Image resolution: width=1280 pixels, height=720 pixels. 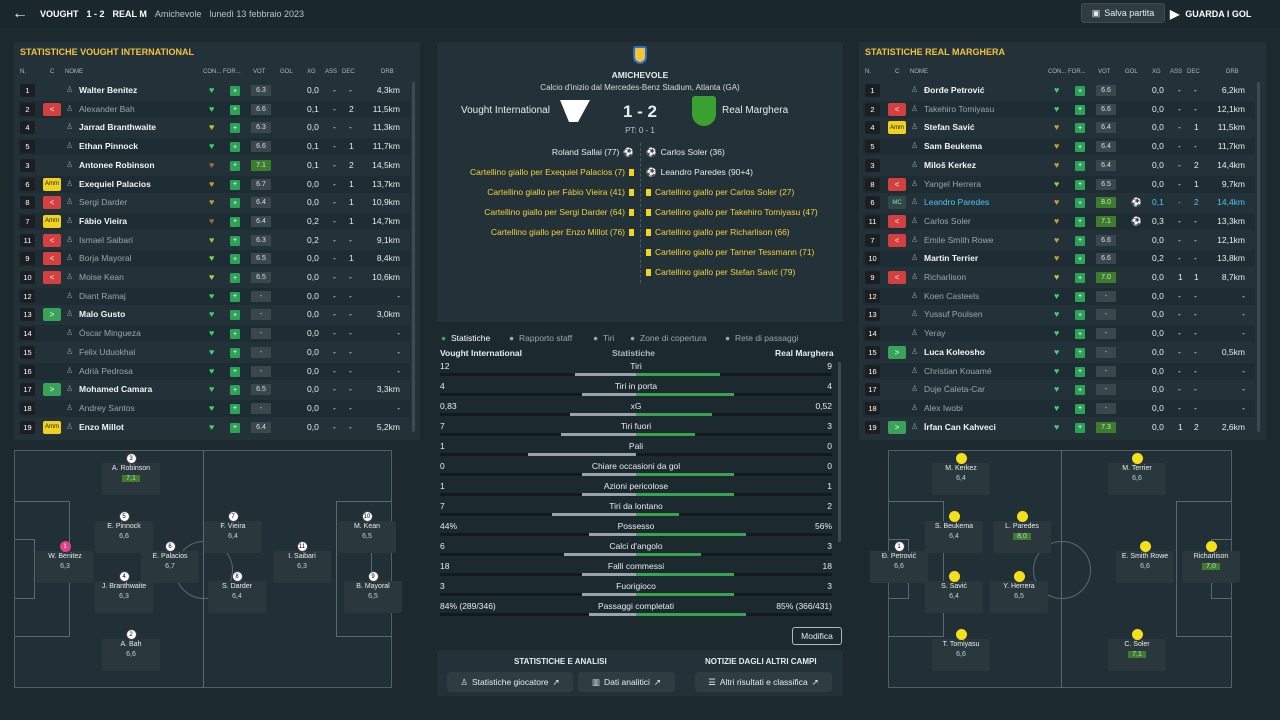 I want to click on player-row: 13 ♙ Yussuf Poulsen ♥ + -0,0- - -, so click(x=1059, y=314).